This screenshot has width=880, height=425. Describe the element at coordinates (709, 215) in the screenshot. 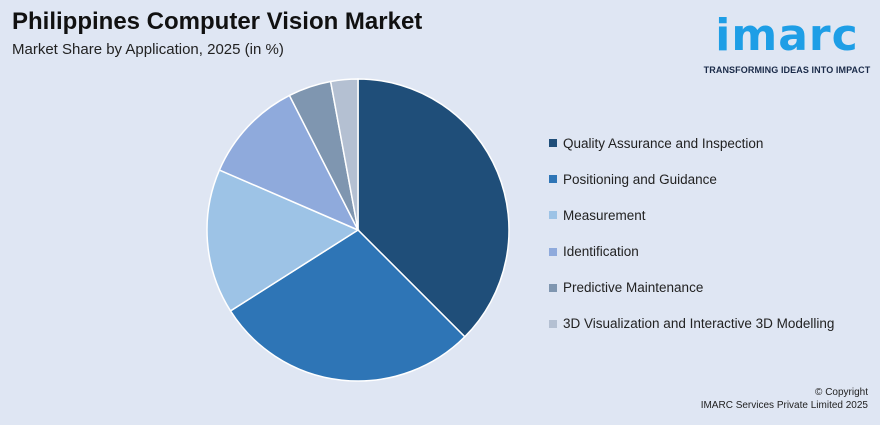

I see `legend-item: Measurement` at that location.